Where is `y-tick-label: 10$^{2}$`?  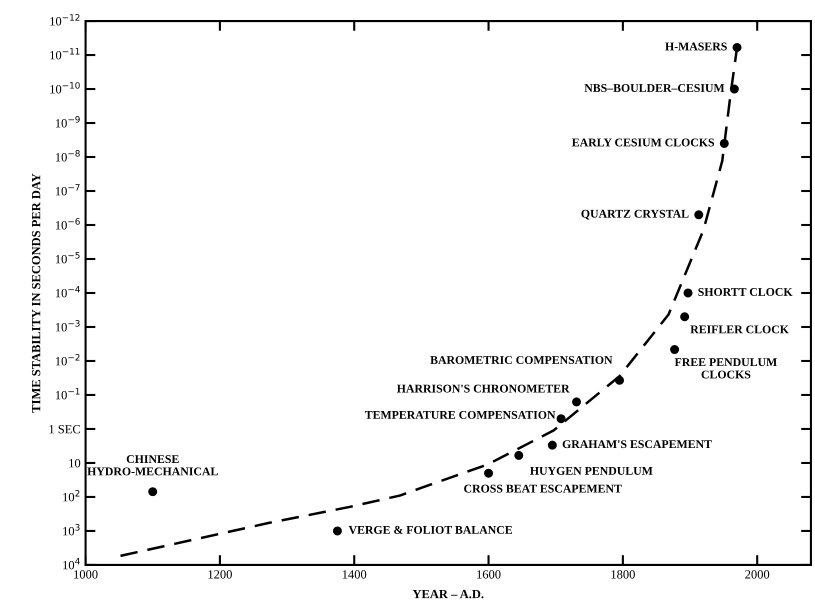 y-tick-label: 10$^{2}$ is located at coordinates (71, 496).